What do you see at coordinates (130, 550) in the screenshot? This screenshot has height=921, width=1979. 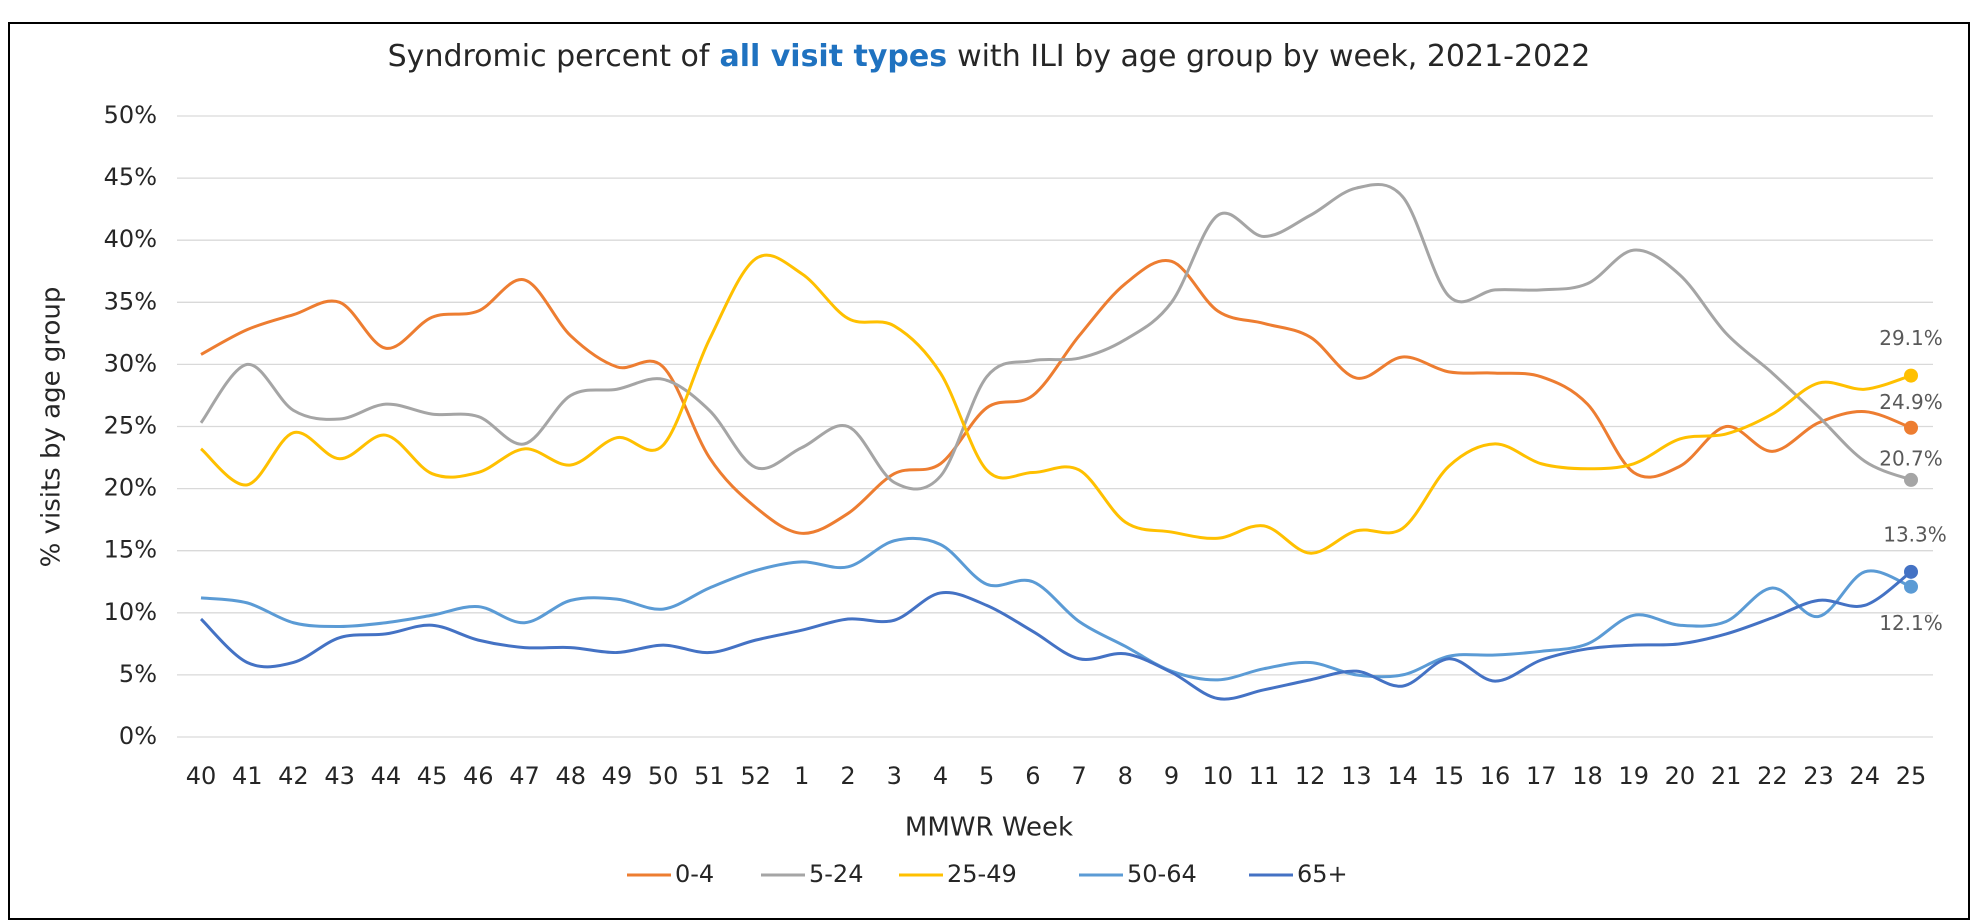 I see `y-tick-label: 15%` at bounding box center [130, 550].